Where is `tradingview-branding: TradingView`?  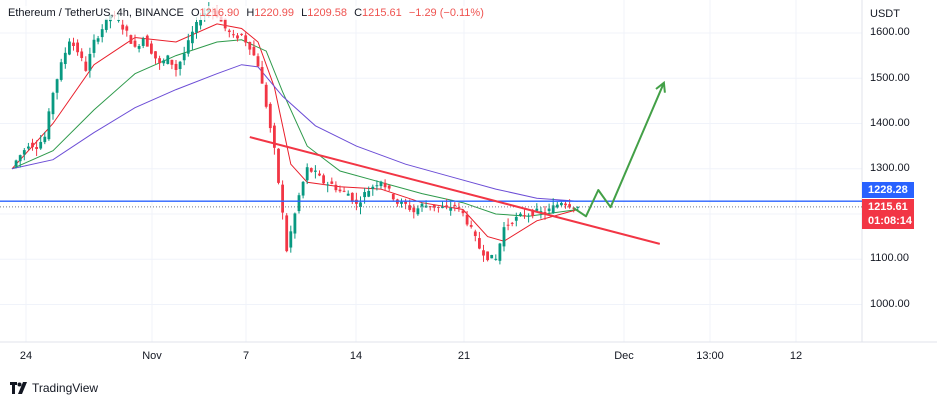 tradingview-branding: TradingView is located at coordinates (54, 388).